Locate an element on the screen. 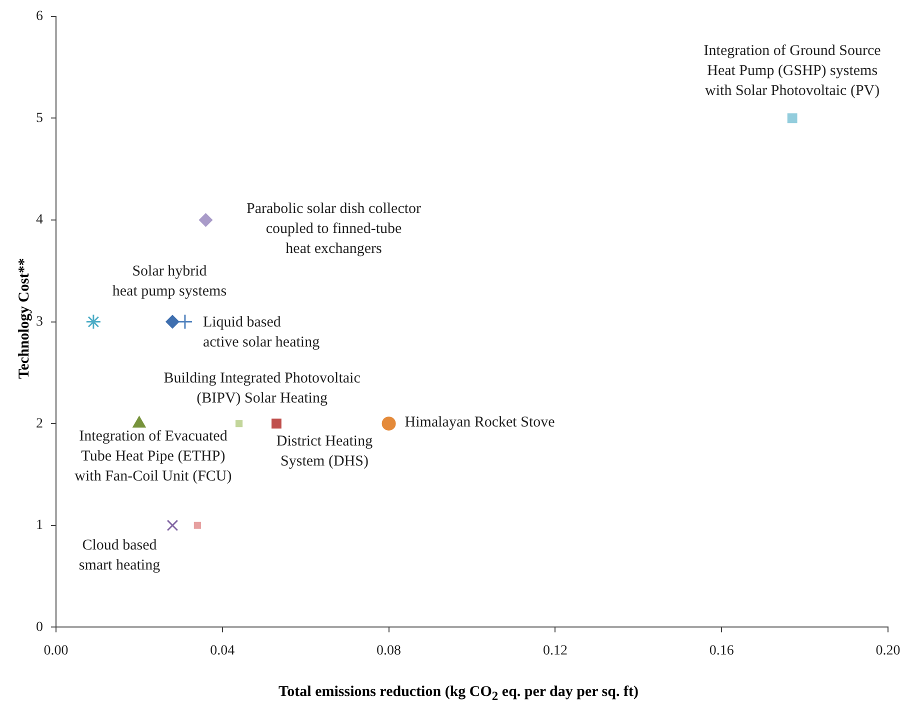 This screenshot has width=917, height=709. x-tick-label: 0.08 is located at coordinates (389, 650).